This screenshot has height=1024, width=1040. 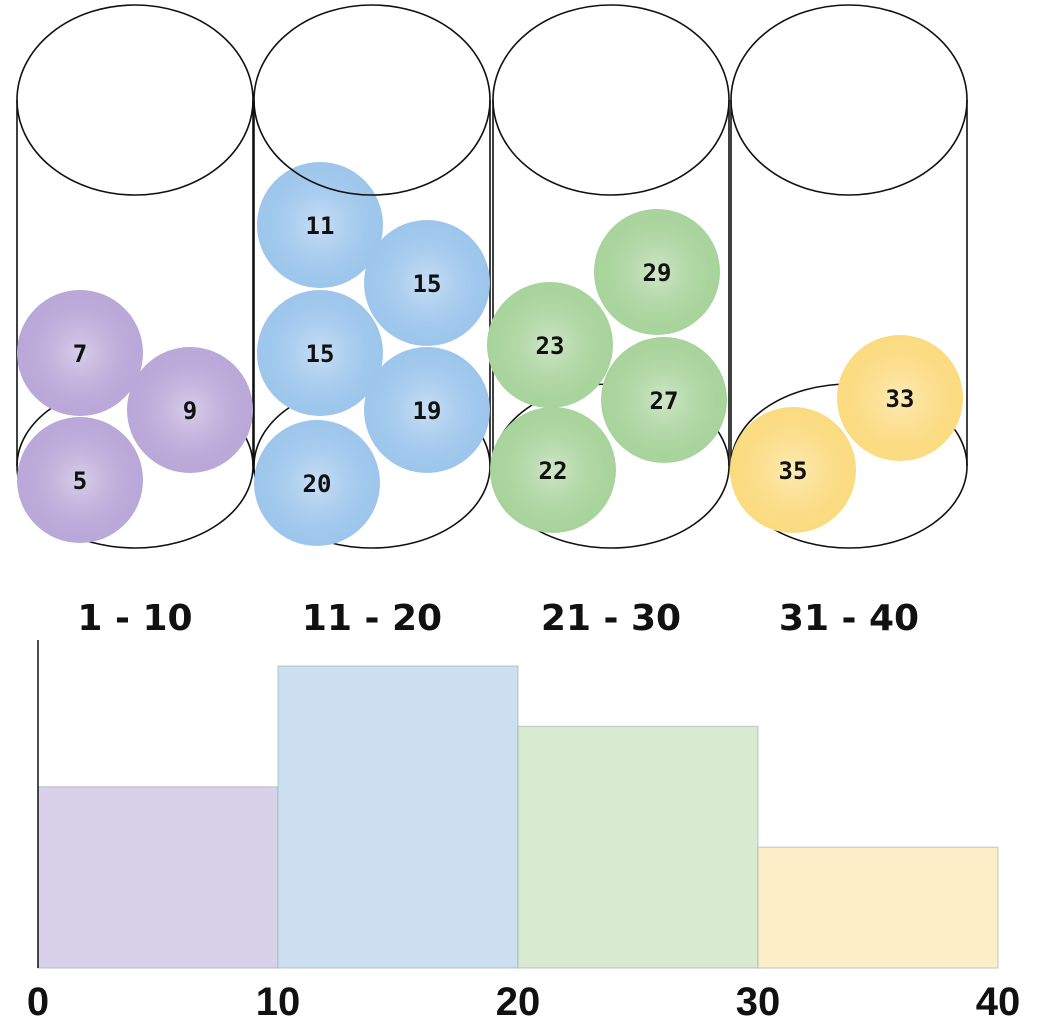 I want to click on bin-label: 21 - 30, so click(x=611, y=618).